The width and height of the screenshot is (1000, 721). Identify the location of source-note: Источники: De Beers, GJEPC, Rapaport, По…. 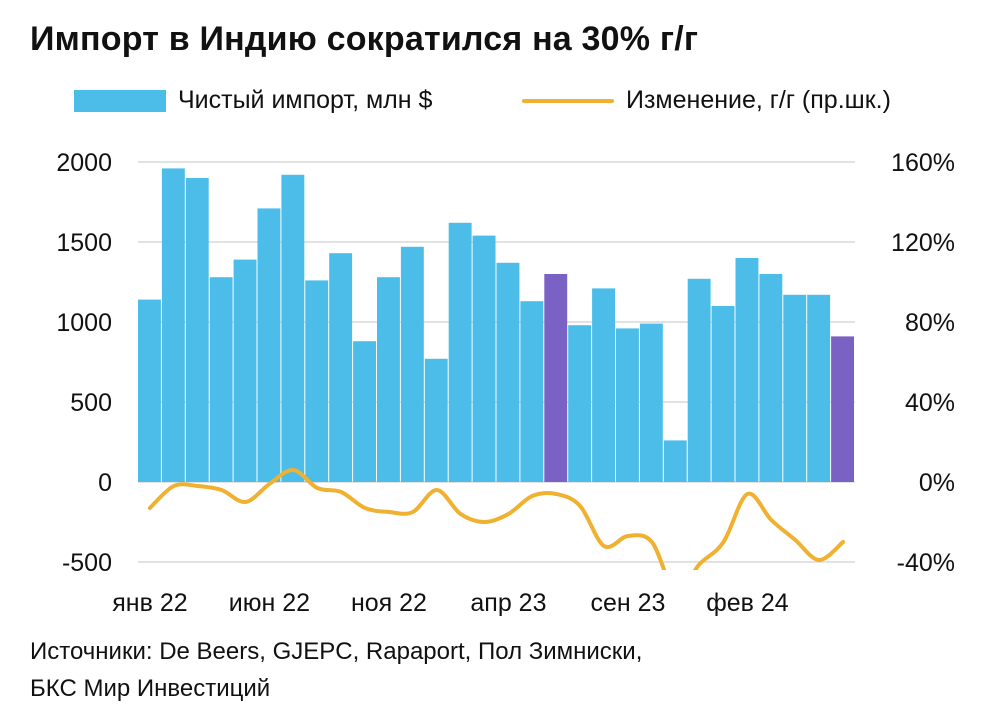
(336, 670).